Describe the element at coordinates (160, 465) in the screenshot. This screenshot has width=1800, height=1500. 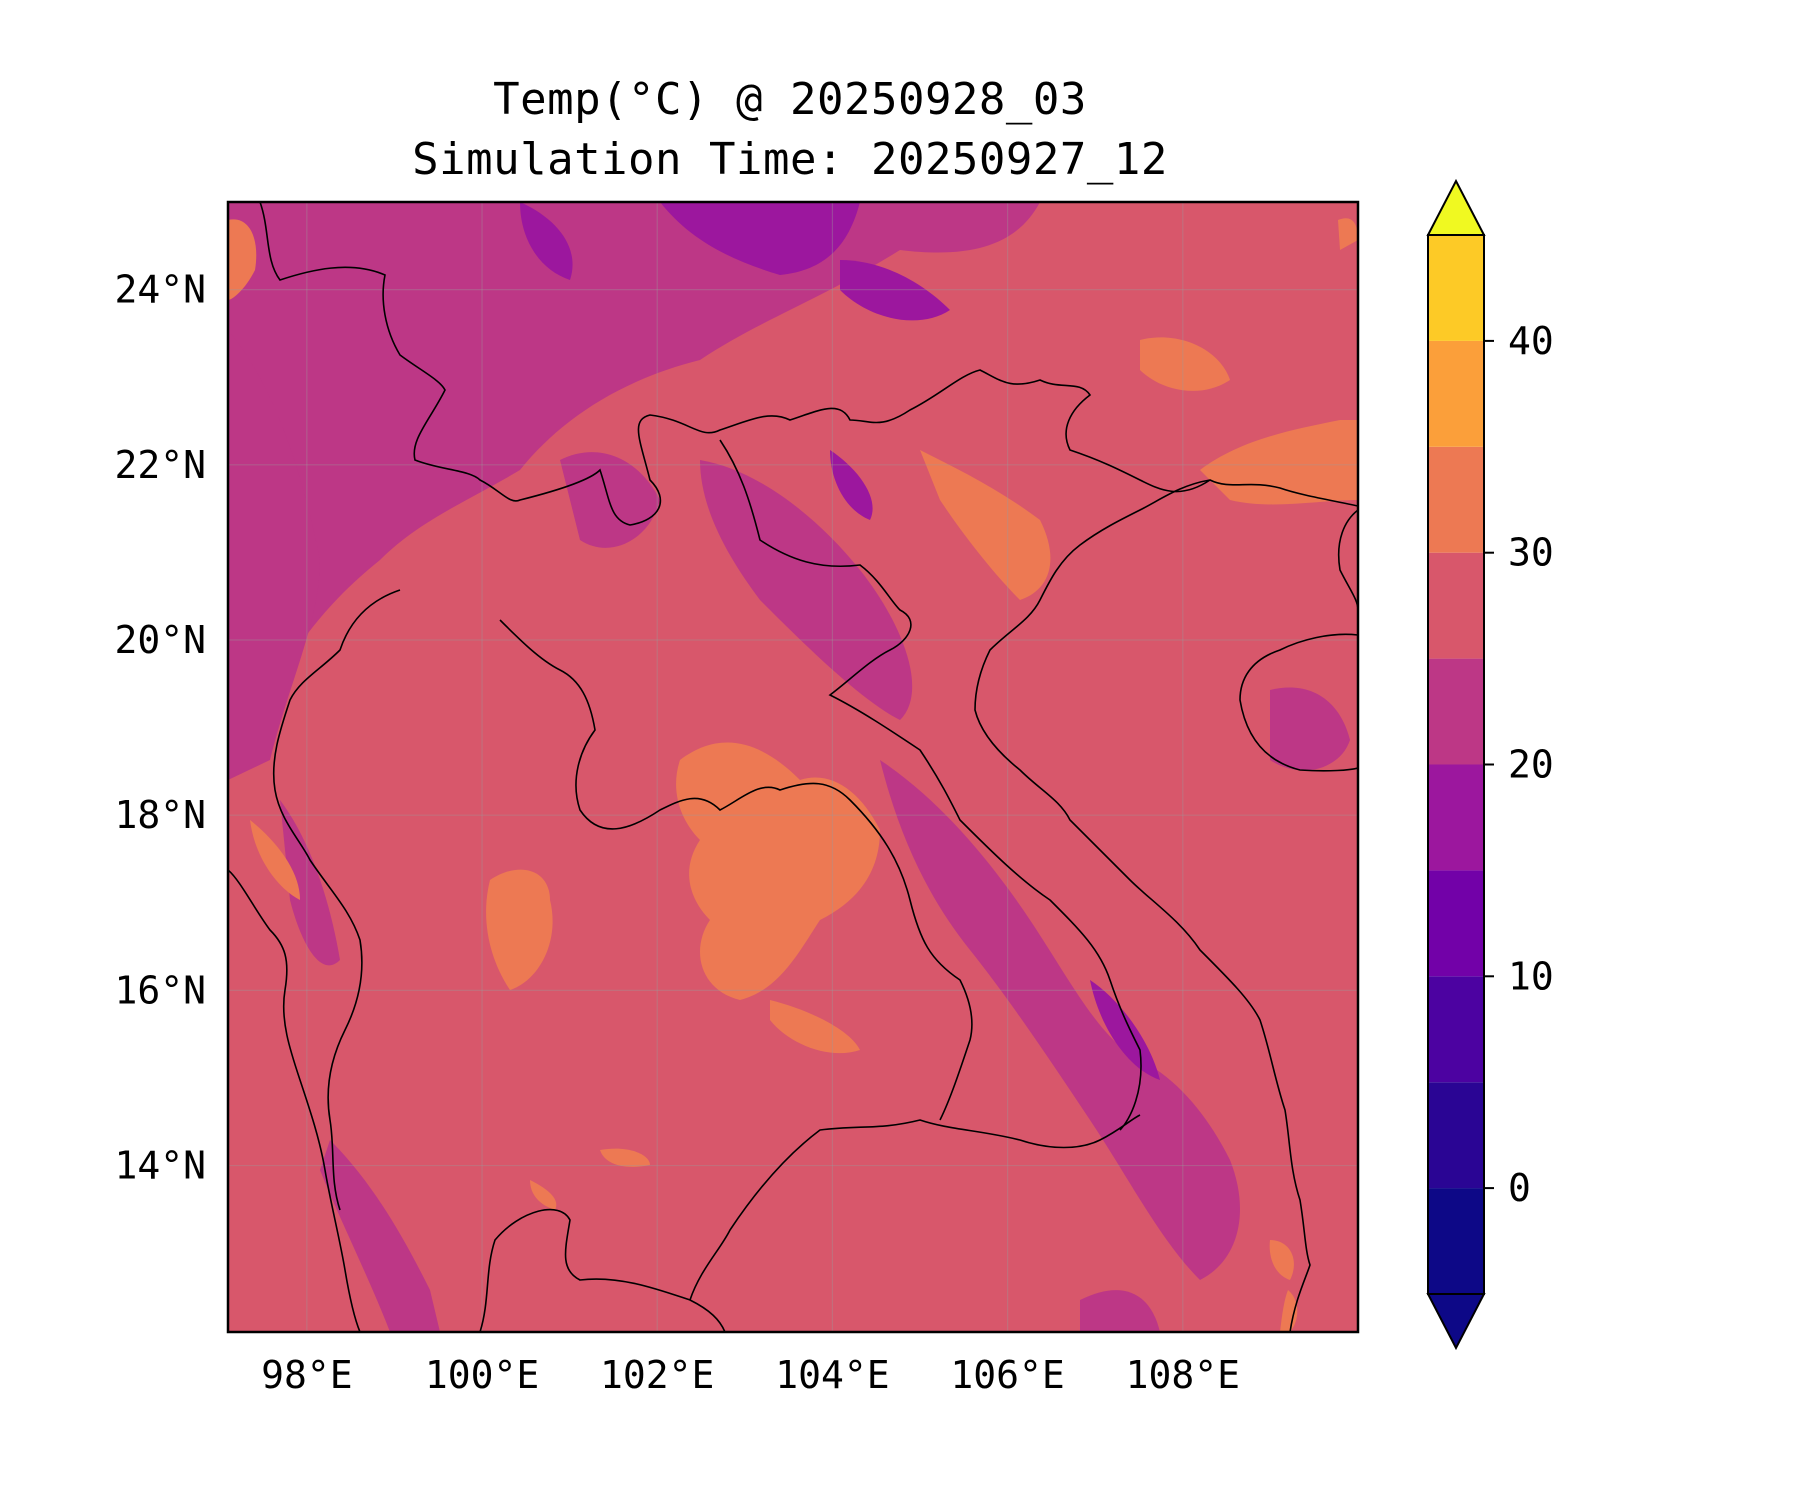
I see `y-tick-label: 22°N` at that location.